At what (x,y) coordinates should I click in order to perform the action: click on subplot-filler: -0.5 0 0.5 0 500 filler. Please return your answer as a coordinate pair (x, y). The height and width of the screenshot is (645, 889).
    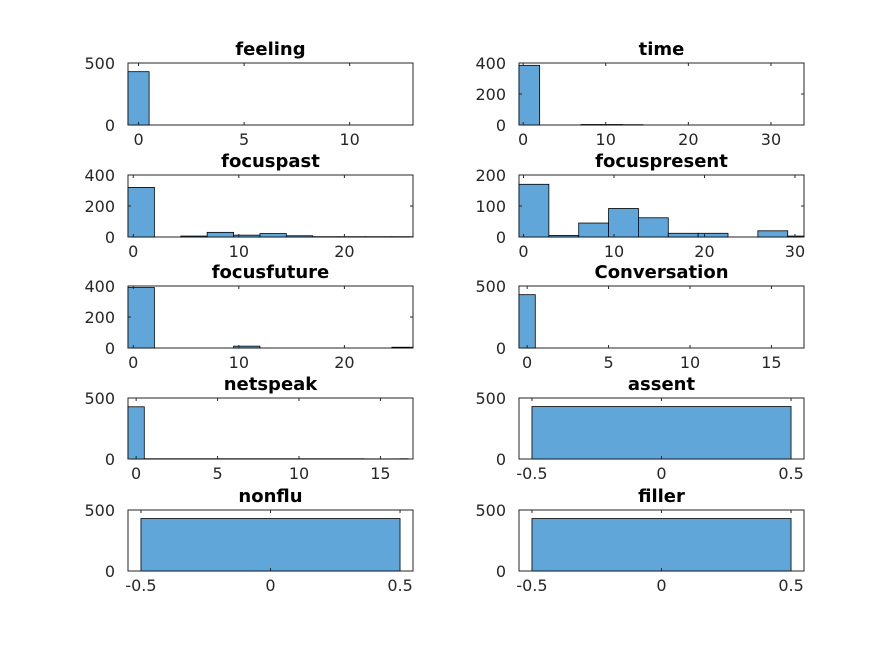
    Looking at the image, I should click on (640, 540).